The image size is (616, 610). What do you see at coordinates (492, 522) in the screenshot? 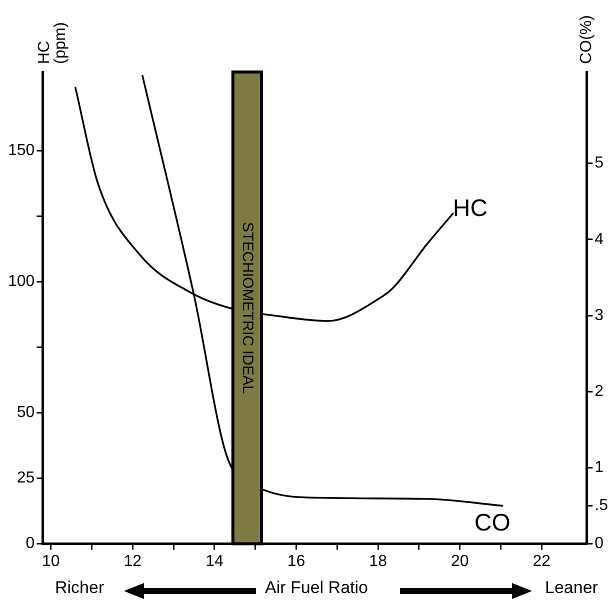
I see `series-label: CO` at bounding box center [492, 522].